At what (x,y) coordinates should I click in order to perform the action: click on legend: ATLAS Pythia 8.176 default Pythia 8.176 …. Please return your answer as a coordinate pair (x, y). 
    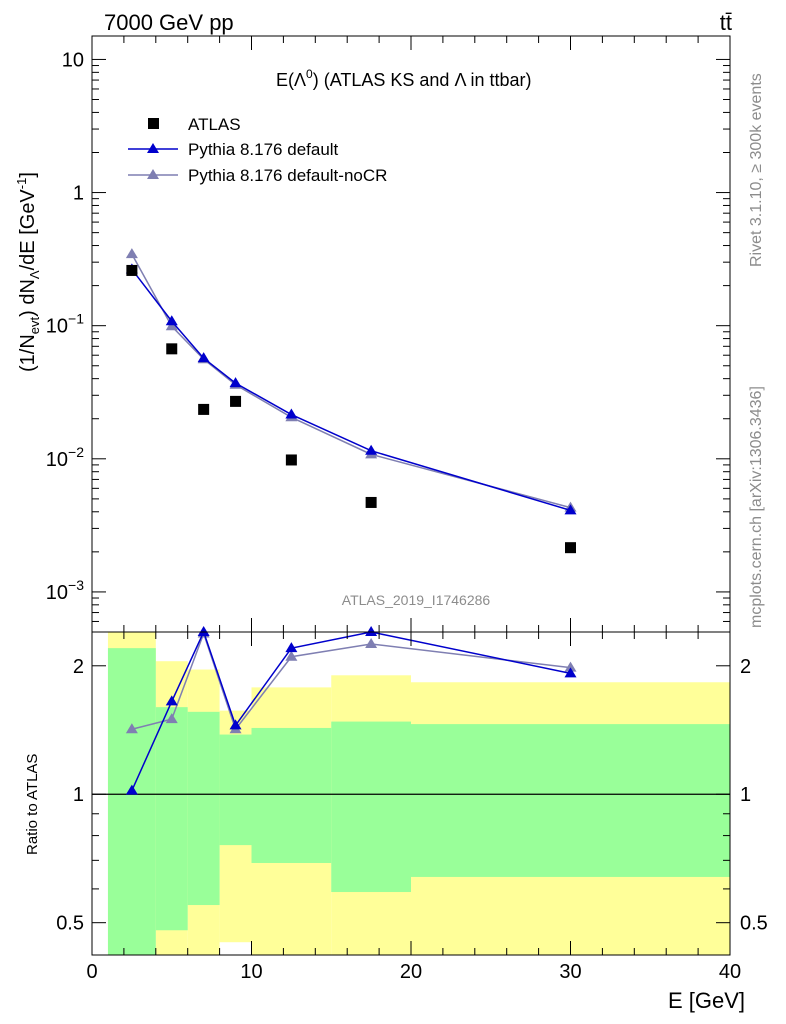
    Looking at the image, I should click on (257, 150).